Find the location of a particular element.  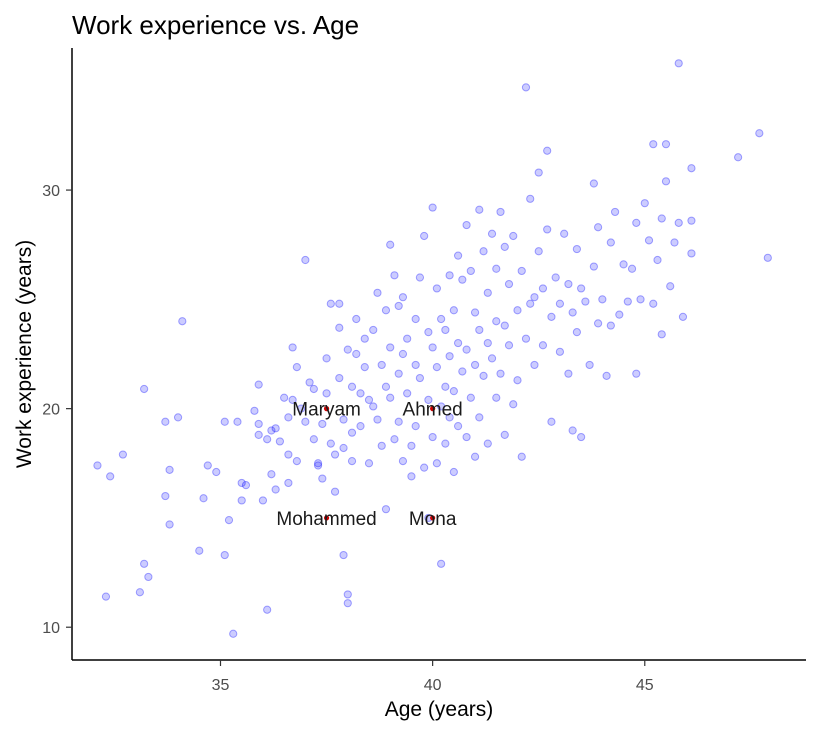

point-label: Mona is located at coordinates (433, 519).